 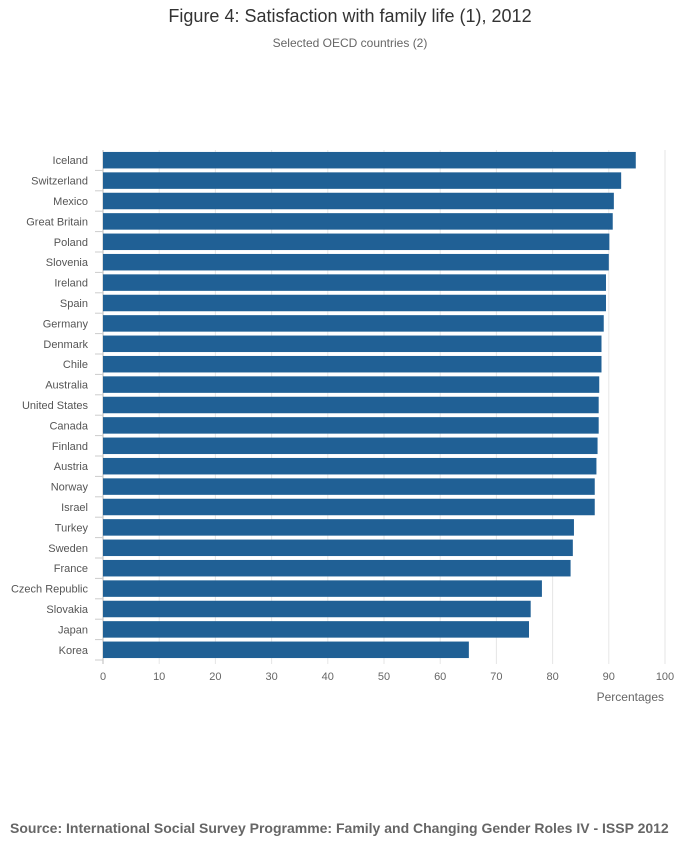 I want to click on category-label: Mexico, so click(x=70, y=202).